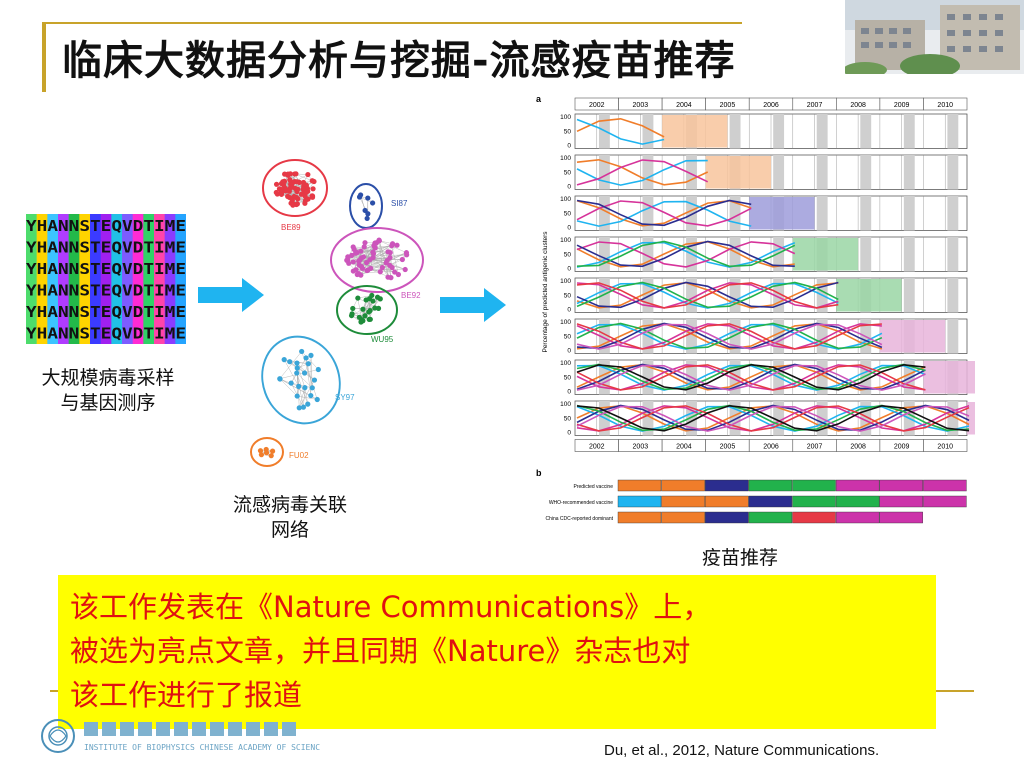 Image resolution: width=1024 pixels, height=768 pixels. Describe the element at coordinates (391, 607) in the screenshot. I see `highlight-line1: 该工作发表在《Nature Communications》上，` at that location.